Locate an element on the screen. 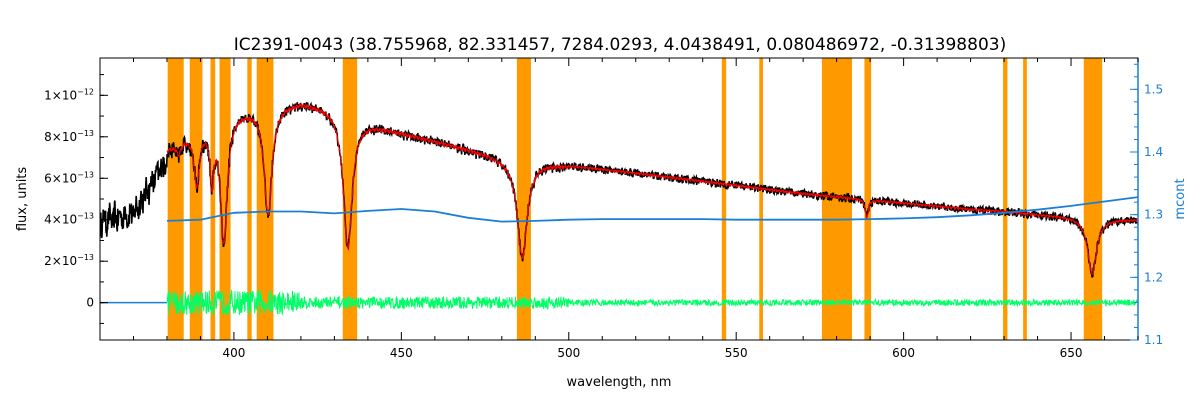 The image size is (1200, 400). x-tick-label: 550 is located at coordinates (736, 353).